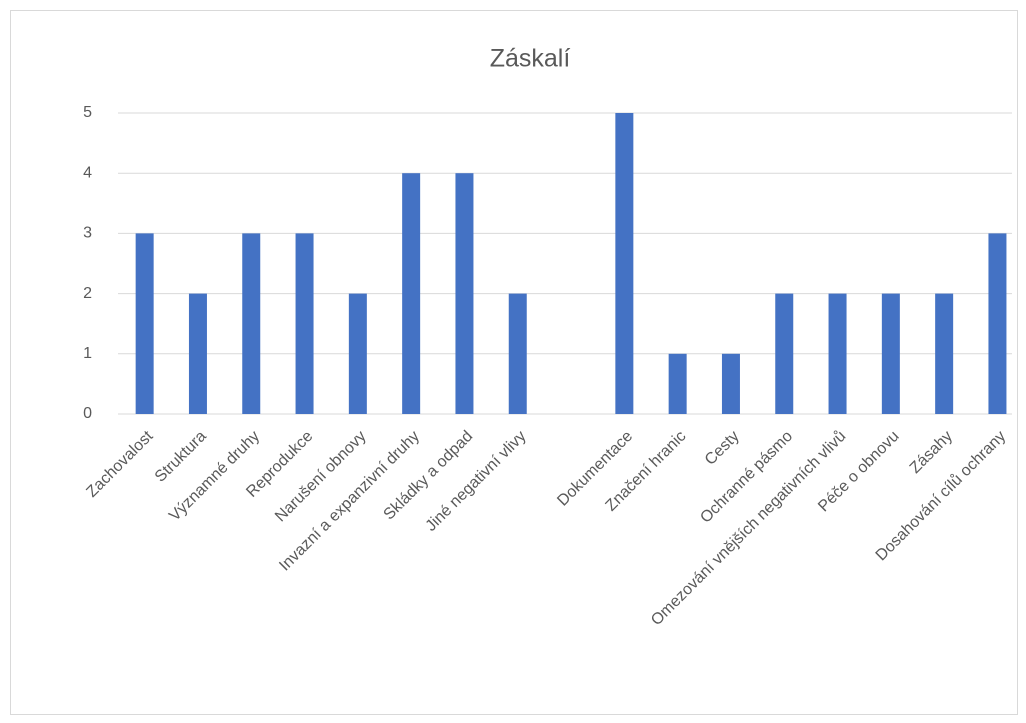  Describe the element at coordinates (87, 233) in the screenshot. I see `y-tick-label: 3` at that location.